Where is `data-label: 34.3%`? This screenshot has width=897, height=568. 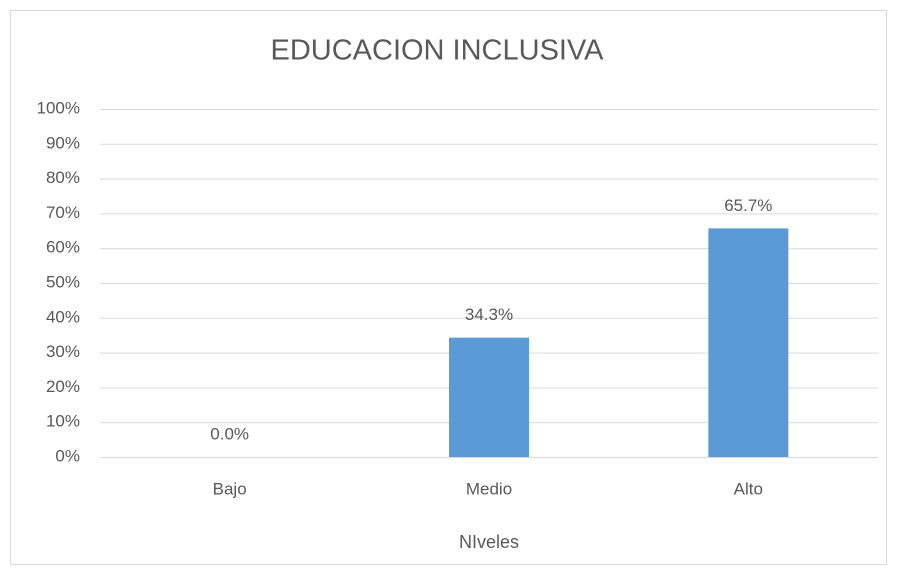
data-label: 34.3% is located at coordinates (489, 314).